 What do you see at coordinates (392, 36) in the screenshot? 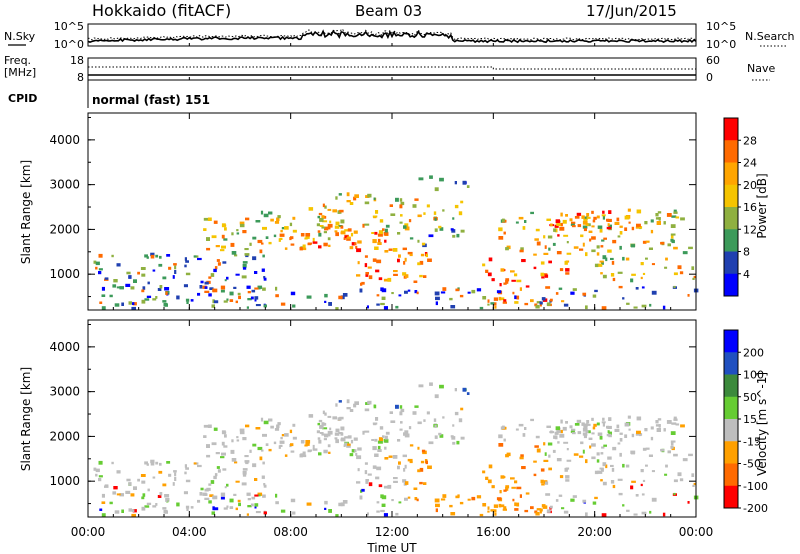
I see `nsky-series` at bounding box center [392, 36].